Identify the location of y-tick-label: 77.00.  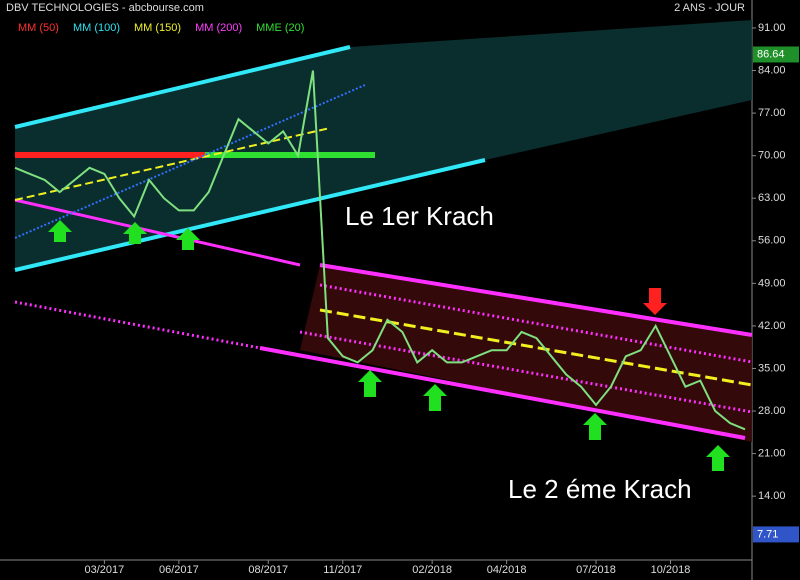
(772, 113).